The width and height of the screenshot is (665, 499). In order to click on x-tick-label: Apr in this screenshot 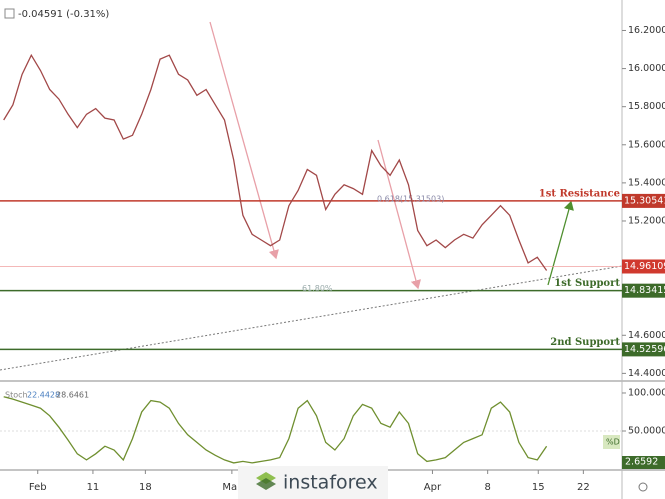, I will do `click(433, 487)`.